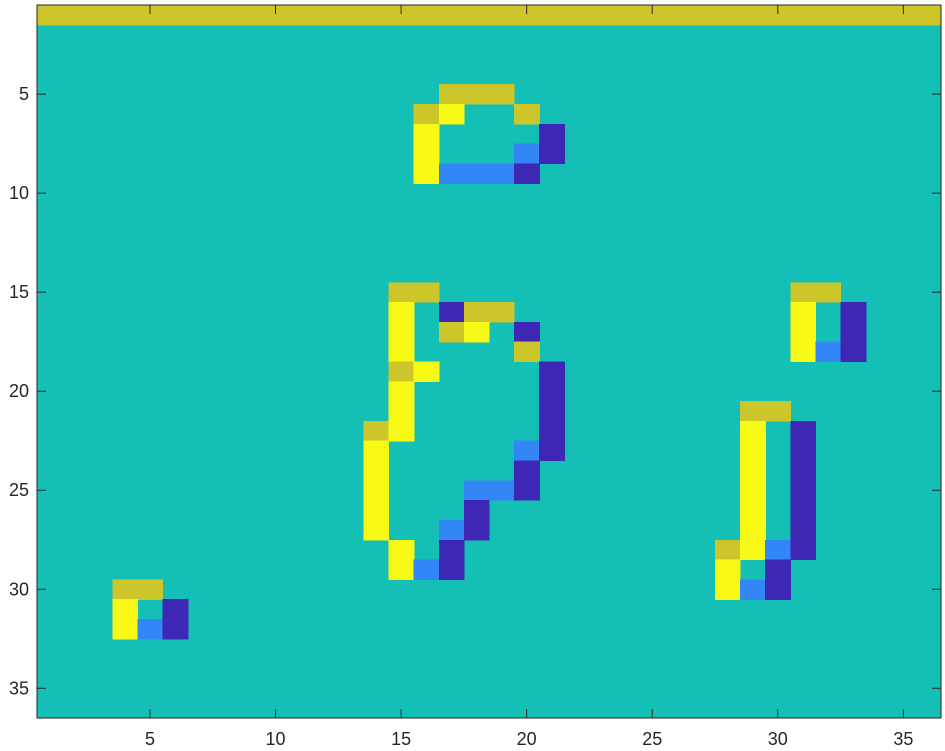 This screenshot has width=945, height=751. I want to click on y-tick-label: 20, so click(19, 391).